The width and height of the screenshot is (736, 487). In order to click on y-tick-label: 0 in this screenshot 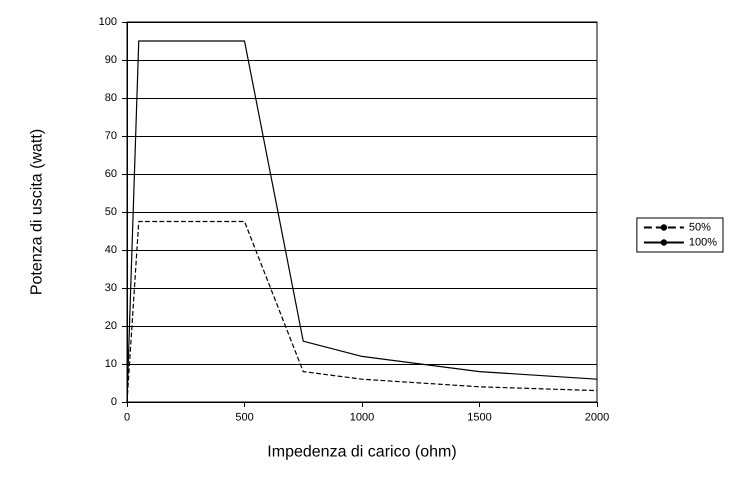, I will do `click(113, 402)`.